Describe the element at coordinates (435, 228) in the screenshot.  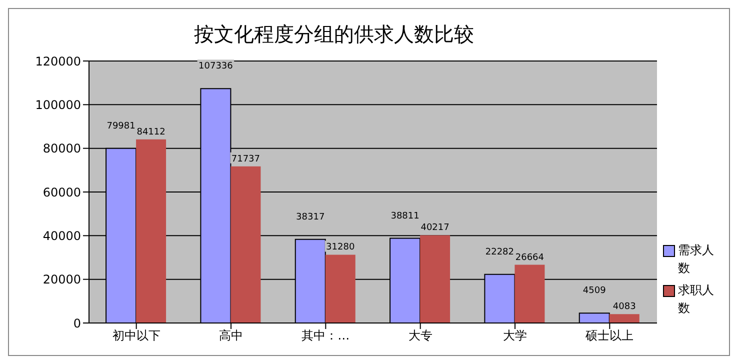
I see `data-label: 40217` at that location.